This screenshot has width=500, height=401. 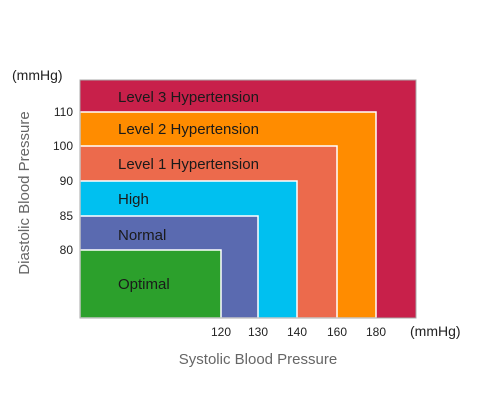 What do you see at coordinates (337, 332) in the screenshot?
I see `x-tick-label-160: 160` at bounding box center [337, 332].